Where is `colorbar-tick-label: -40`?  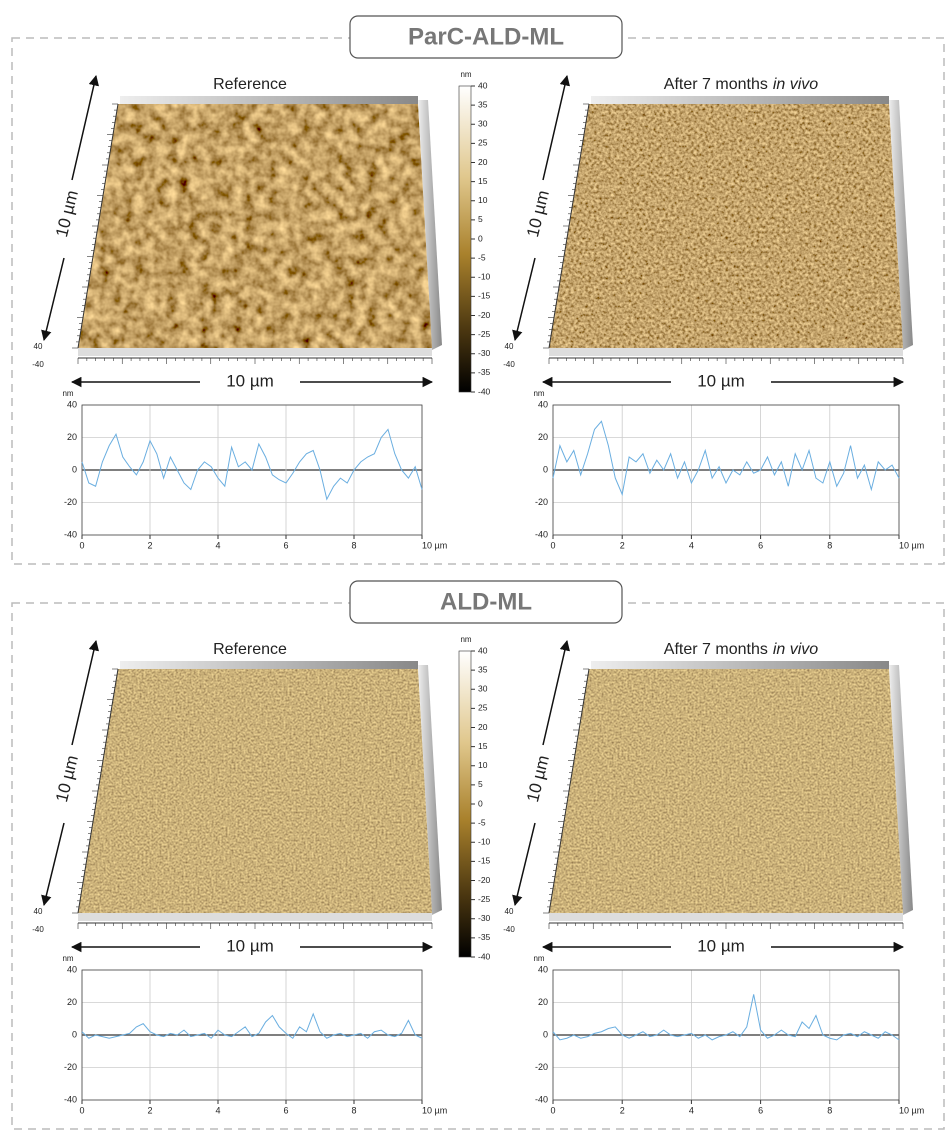 colorbar-tick-label: -40 is located at coordinates (484, 956).